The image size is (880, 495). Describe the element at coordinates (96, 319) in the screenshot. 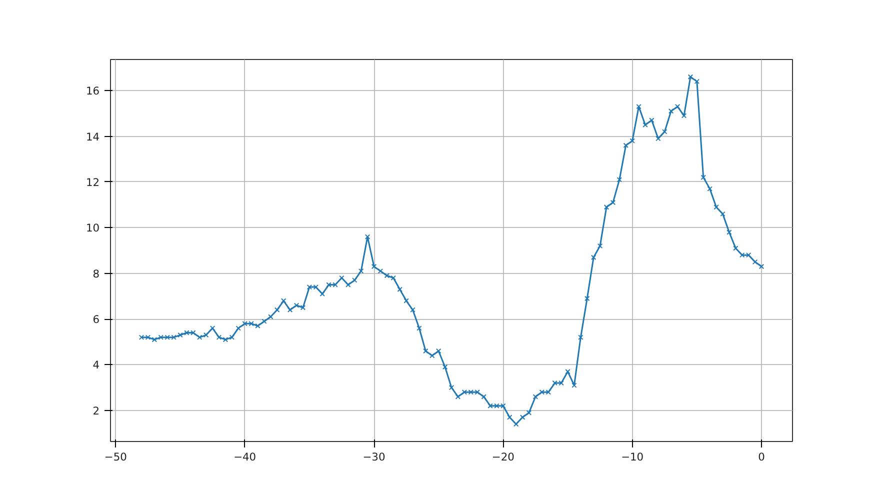

I see `y-tick-label: 6` at that location.